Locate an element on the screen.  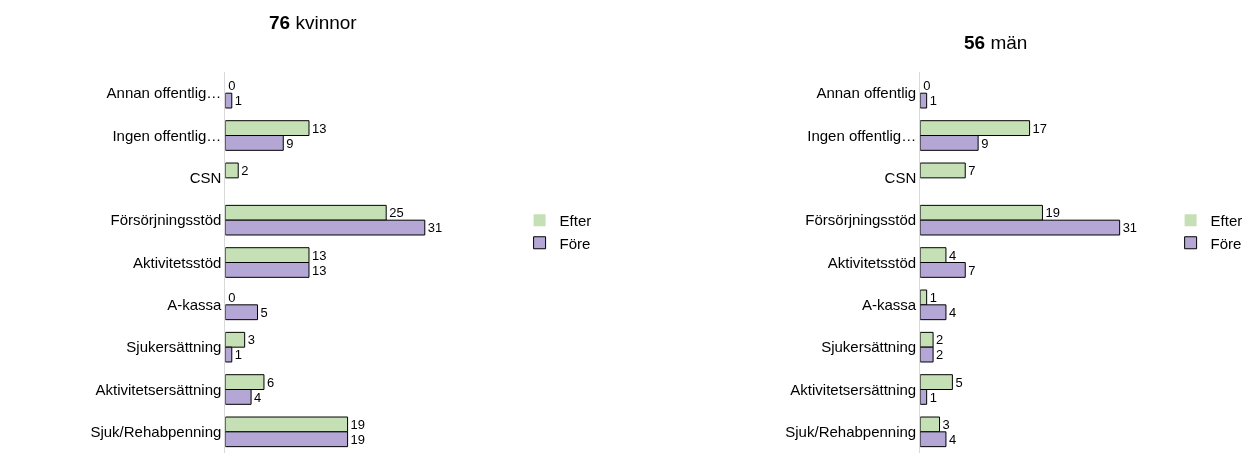
y-tick-label: Annan offentlig is located at coordinates (866, 93).